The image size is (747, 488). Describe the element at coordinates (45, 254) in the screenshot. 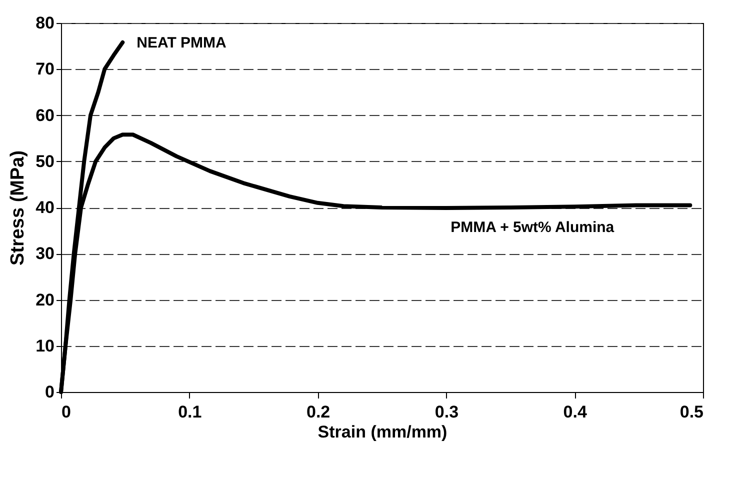

I see `y-tick-label: 30` at that location.